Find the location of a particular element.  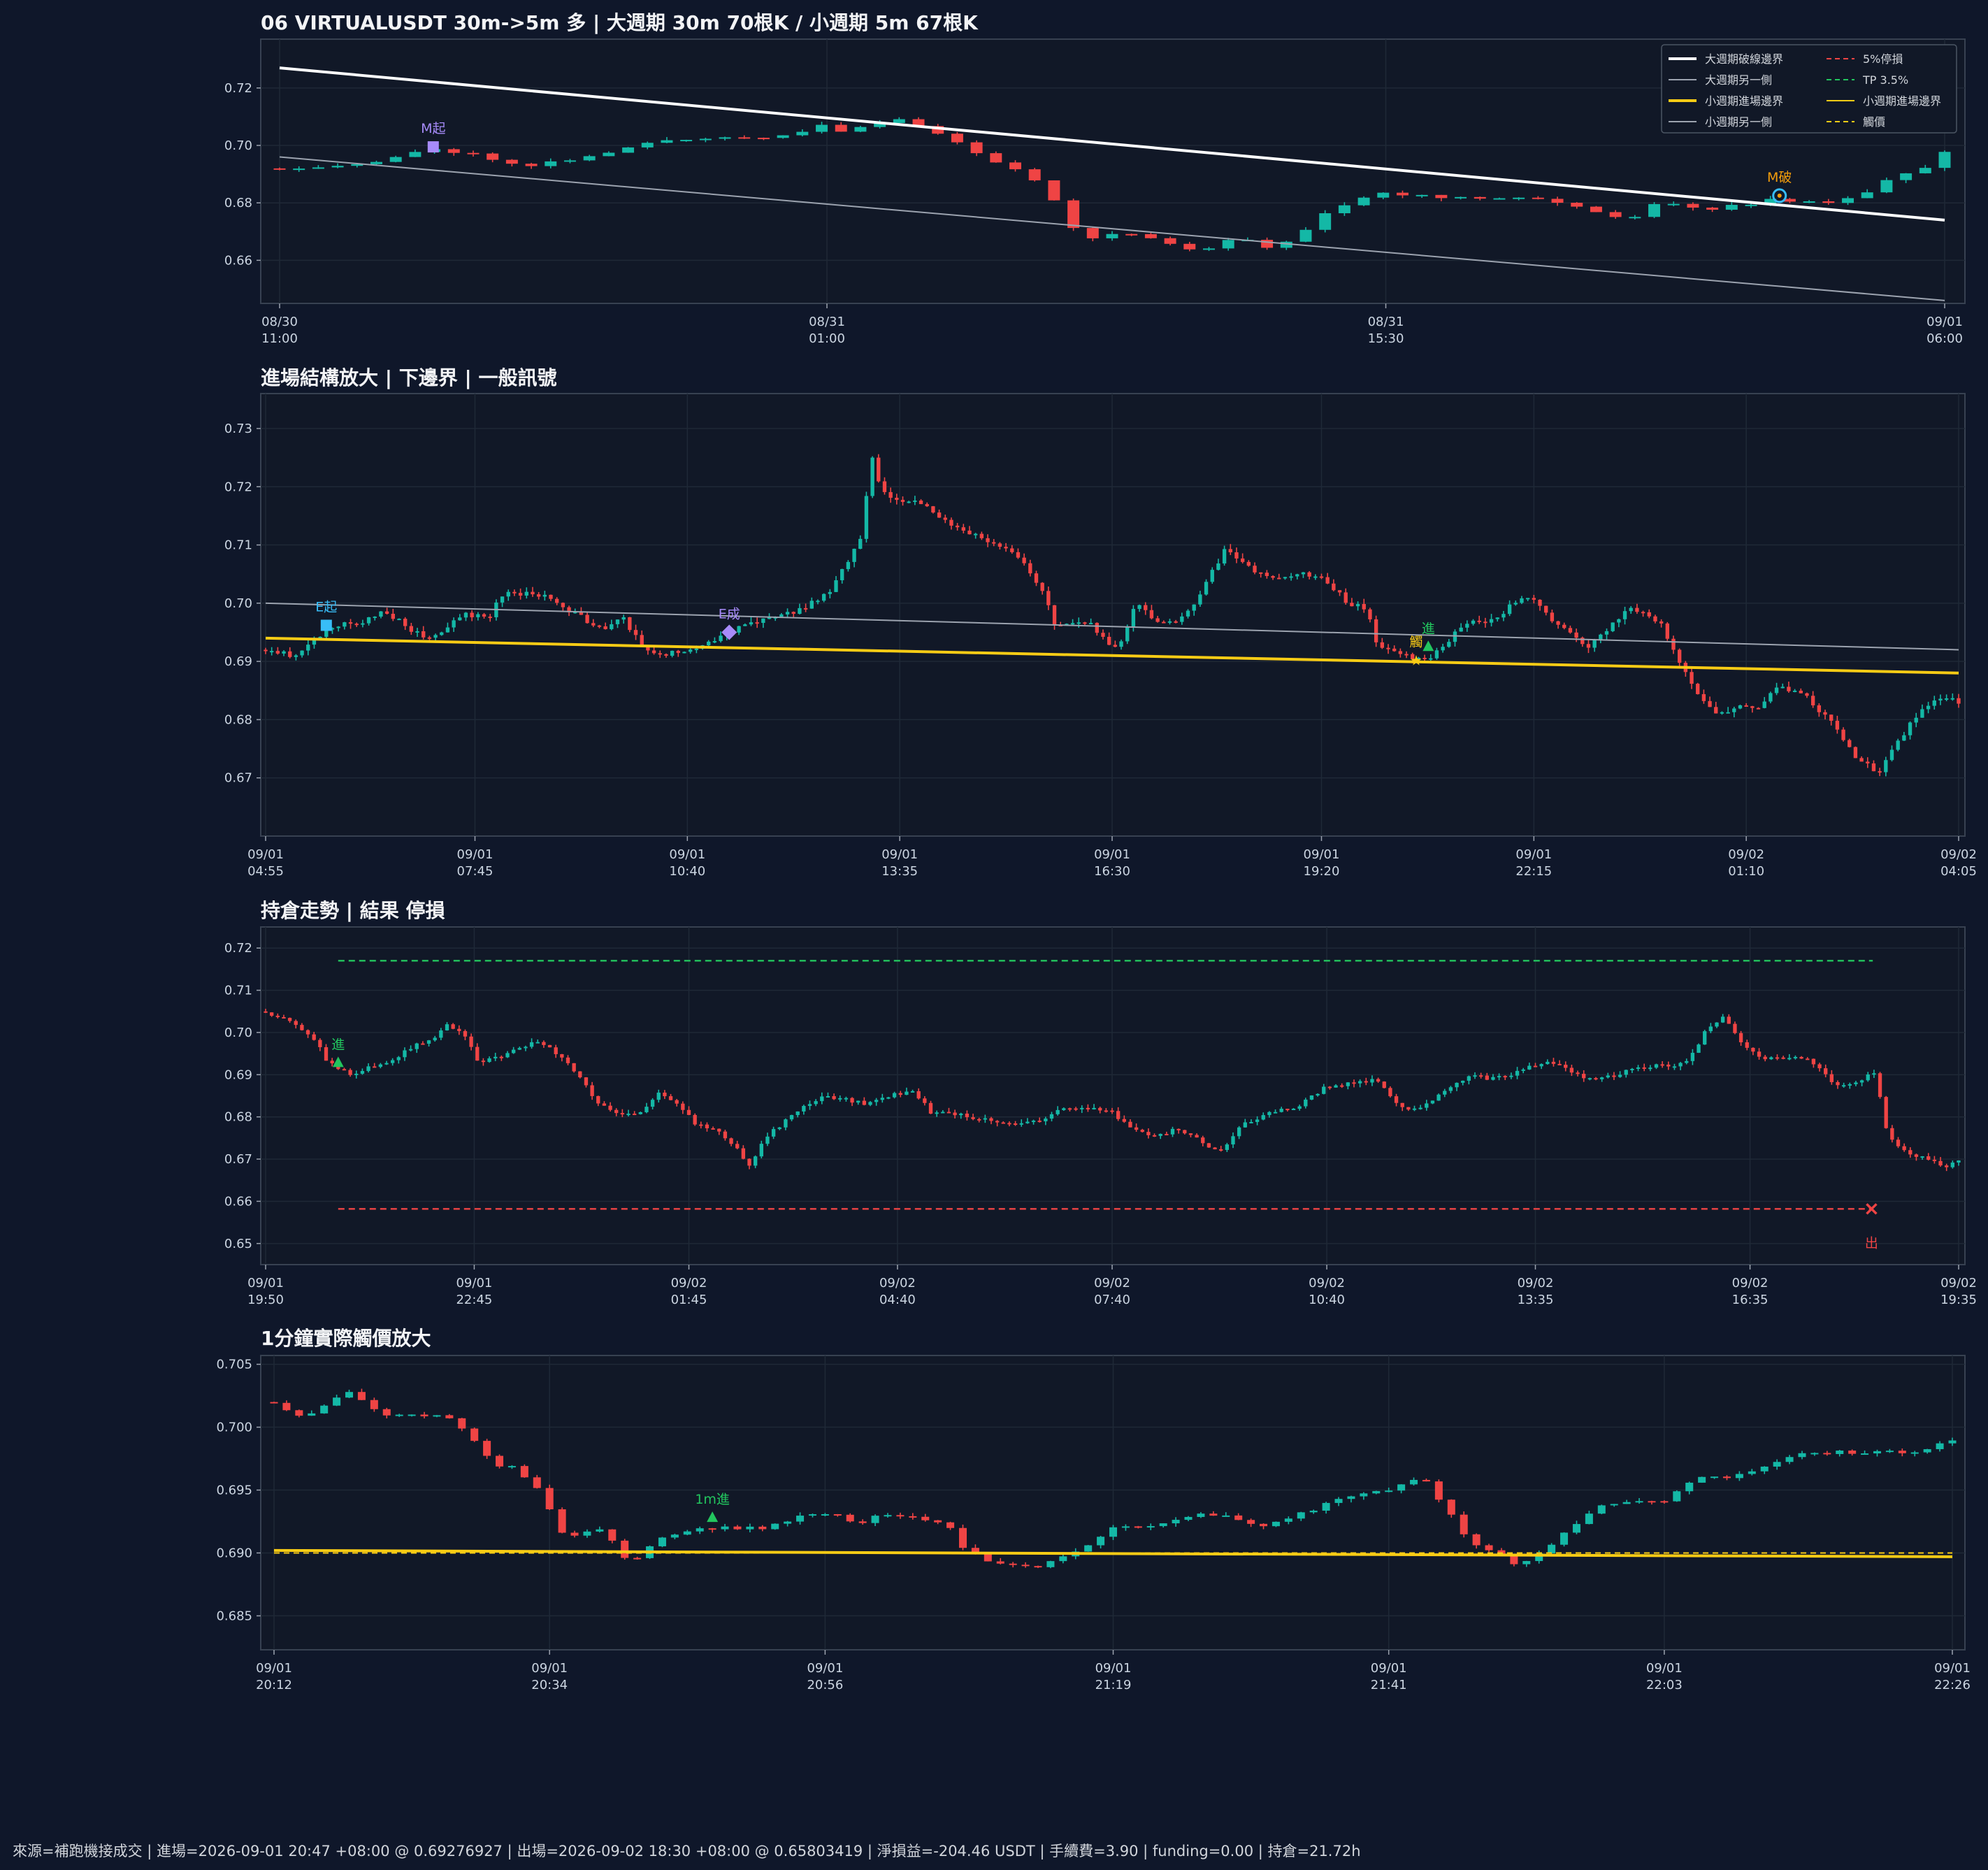

y-tick-label: 0.72 is located at coordinates (238, 487).